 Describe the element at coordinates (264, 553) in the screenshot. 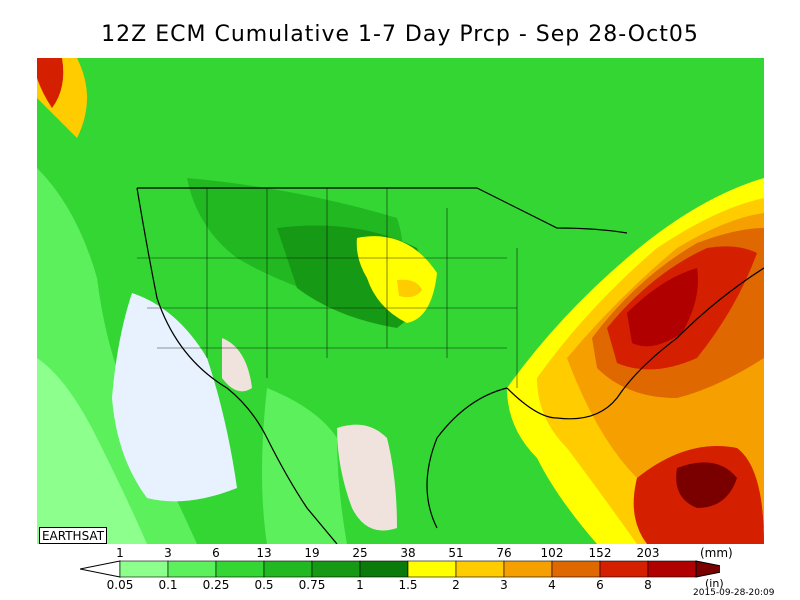

I see `legend-mm-label: 13` at that location.